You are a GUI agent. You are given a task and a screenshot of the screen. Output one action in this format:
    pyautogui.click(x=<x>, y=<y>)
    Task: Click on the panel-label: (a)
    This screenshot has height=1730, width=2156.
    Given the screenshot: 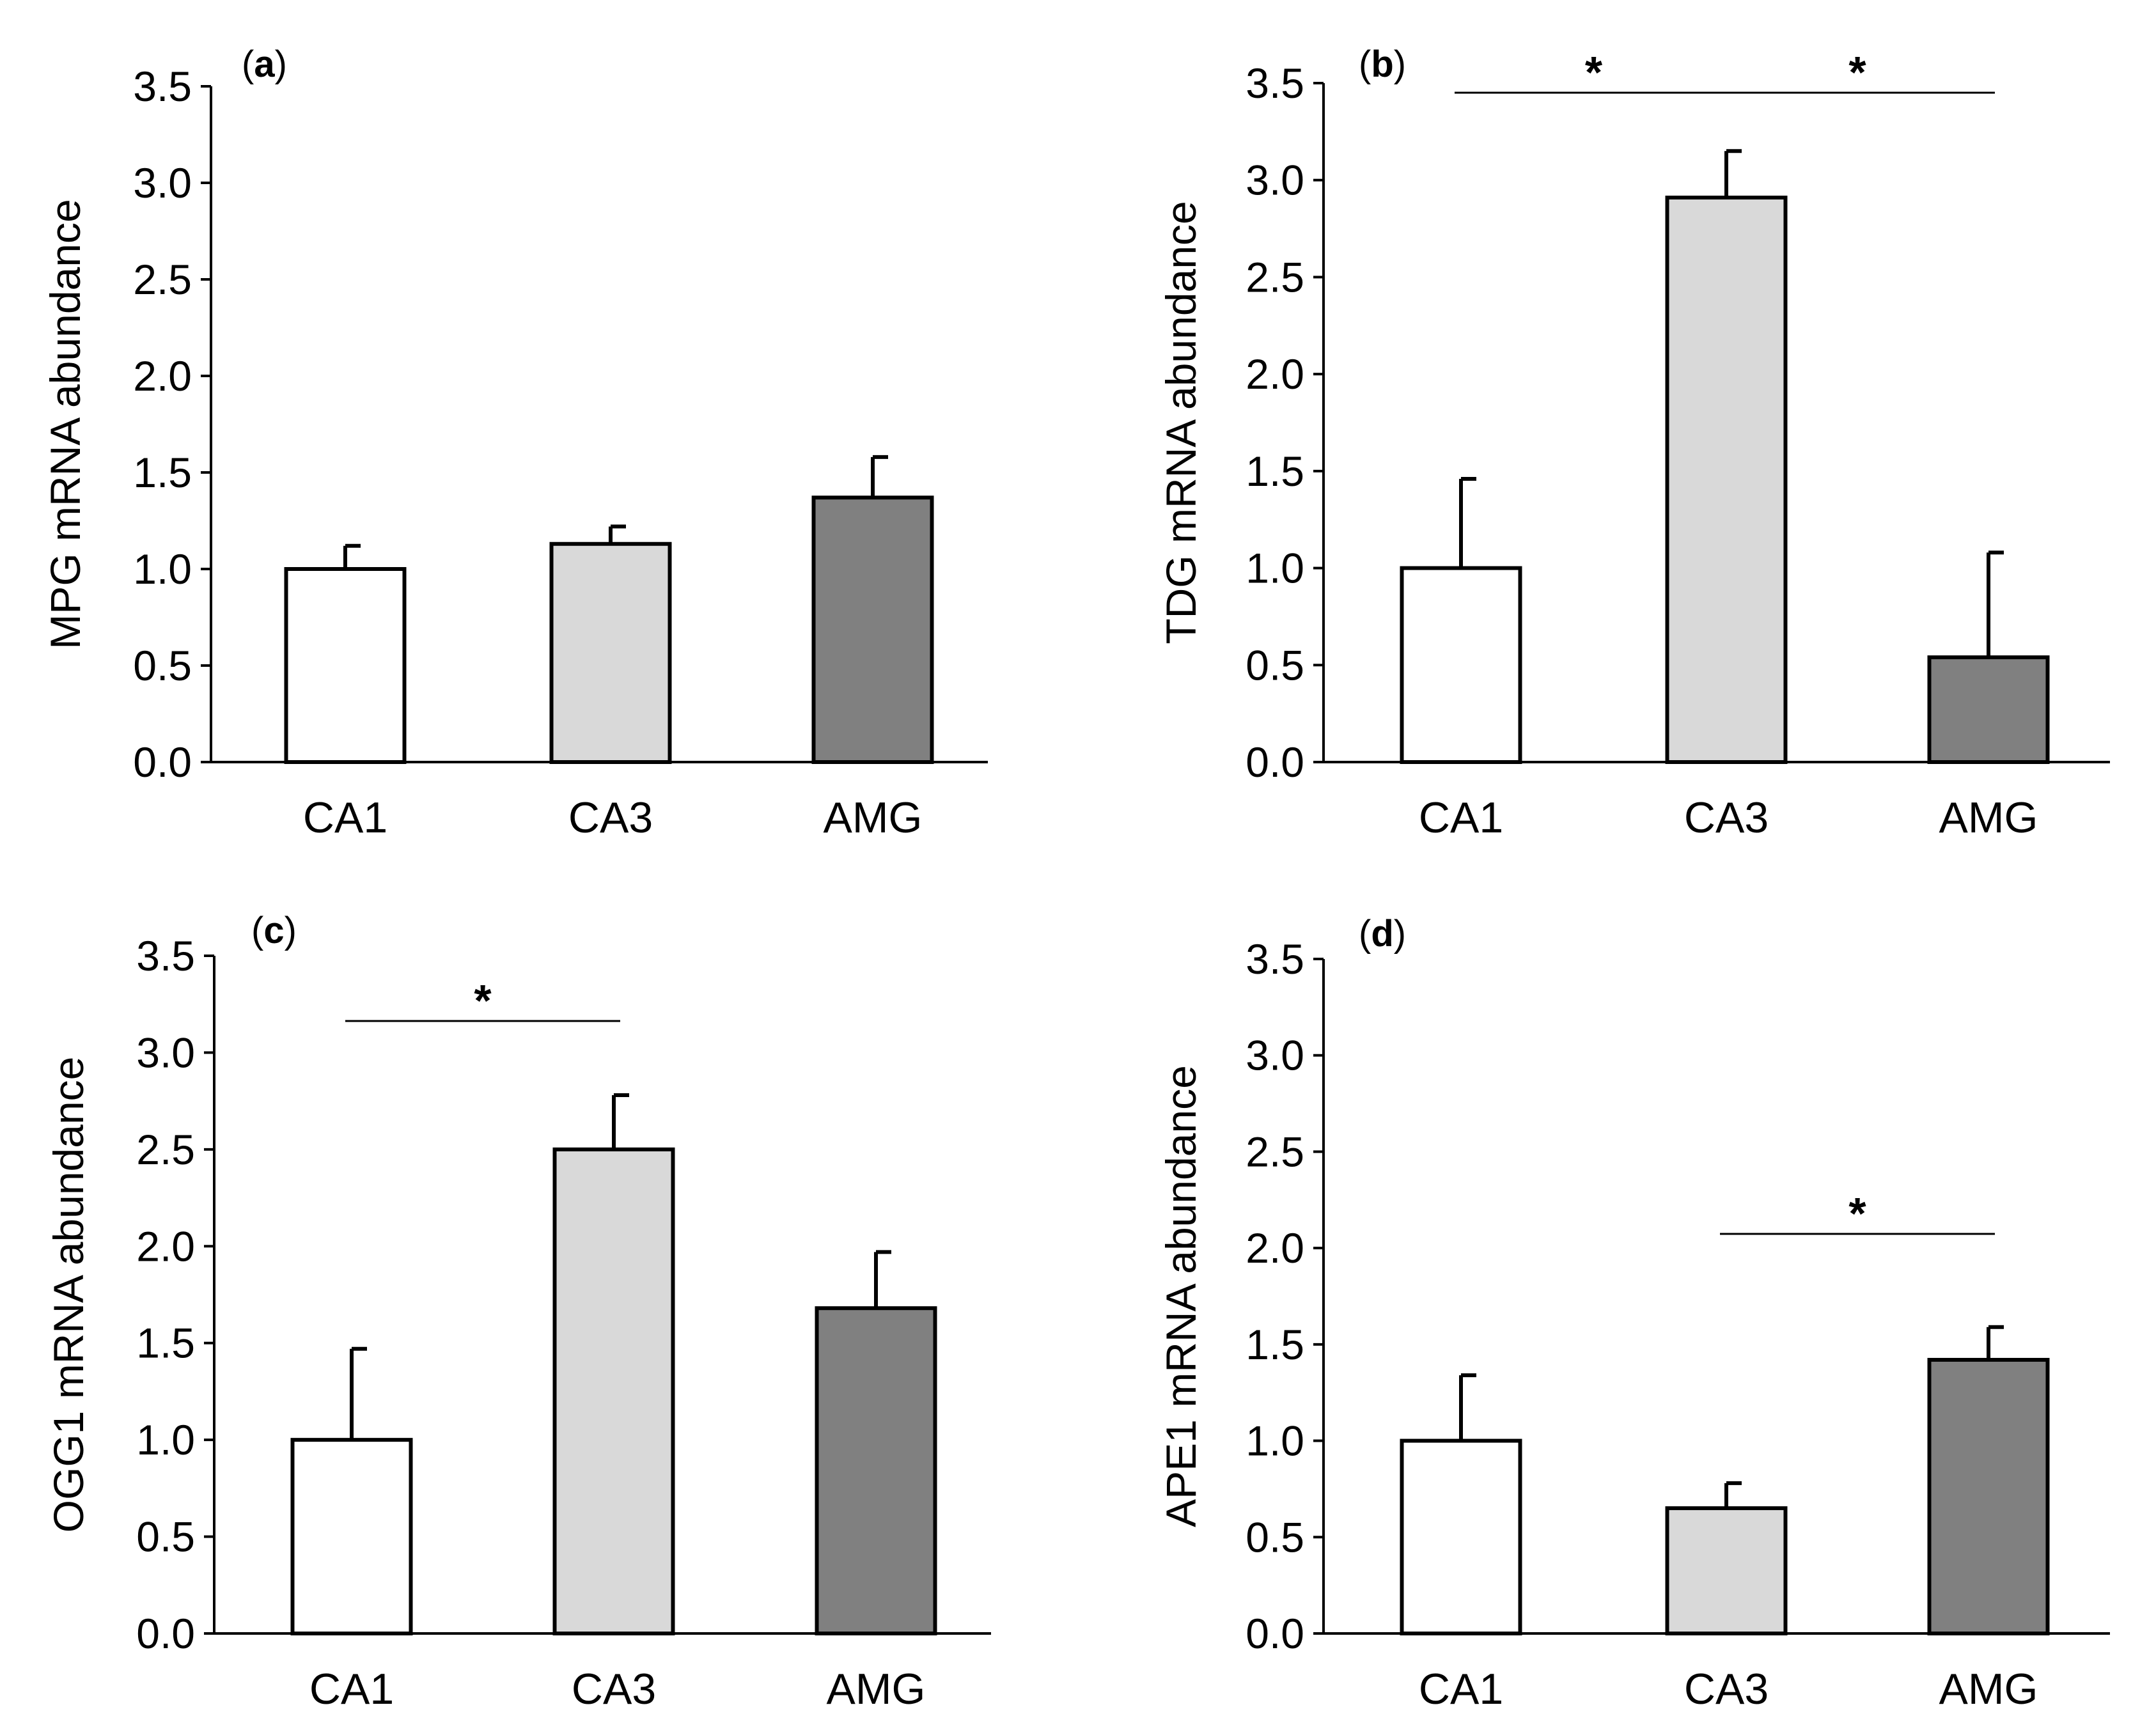 What is the action you would take?
    pyautogui.click(x=264, y=64)
    